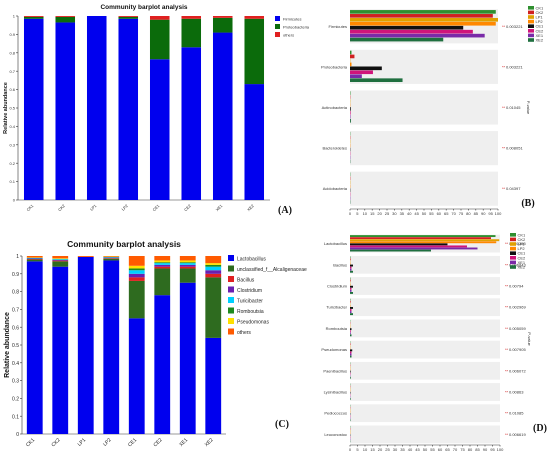  I want to click on panel-b-legend-label: LP1, so click(540, 17).